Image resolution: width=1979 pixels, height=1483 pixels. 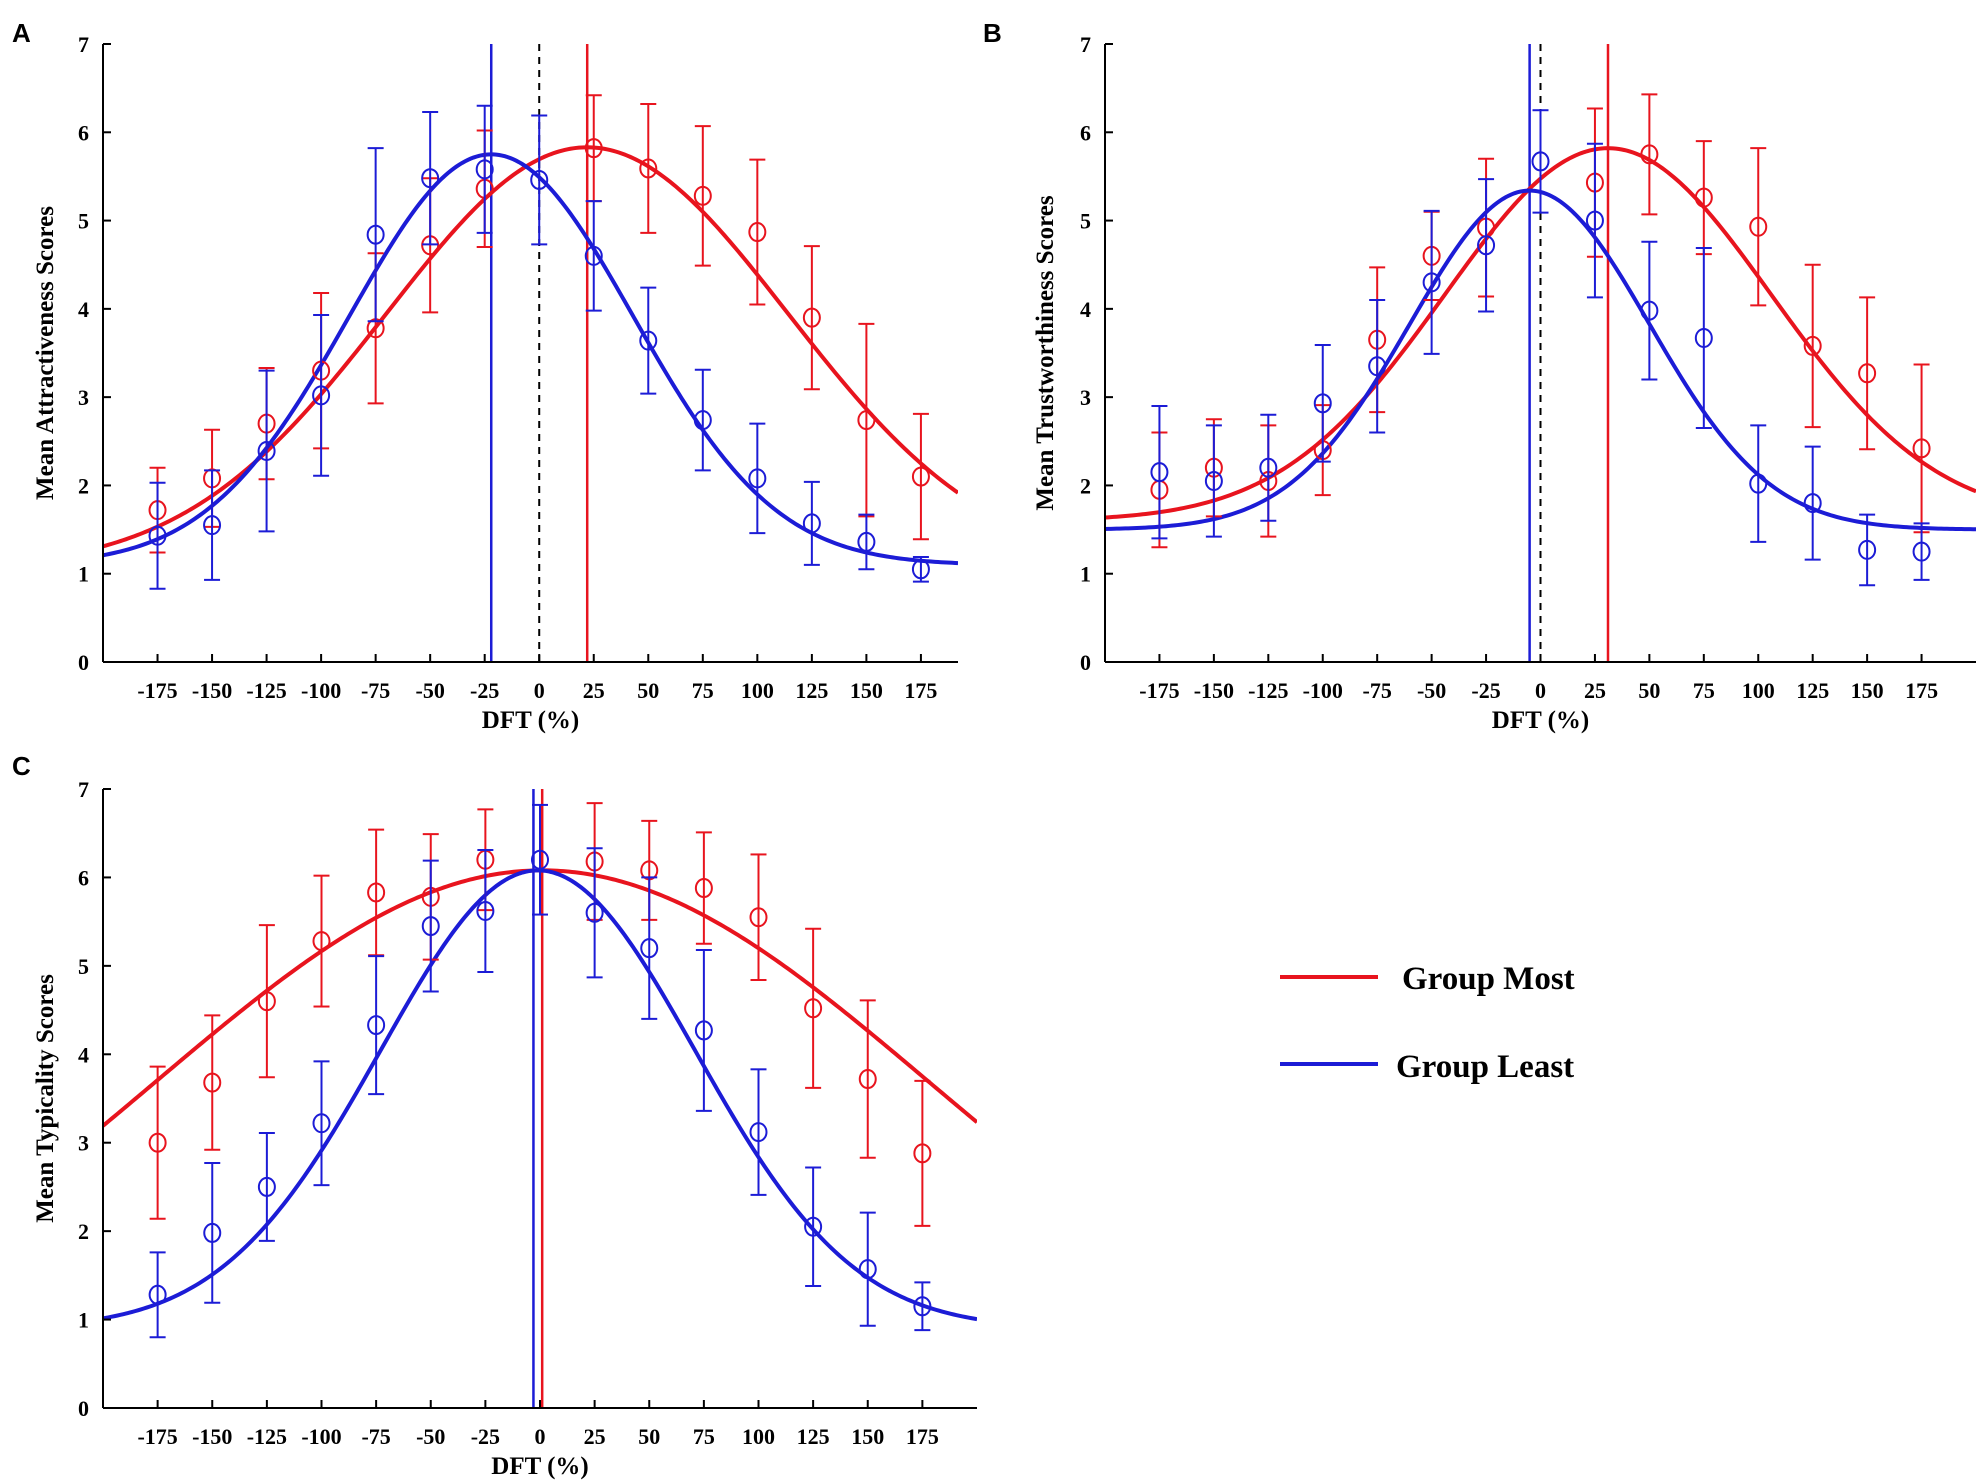 What do you see at coordinates (83, 485) in the screenshot?
I see `y-tick-label: 2` at bounding box center [83, 485].